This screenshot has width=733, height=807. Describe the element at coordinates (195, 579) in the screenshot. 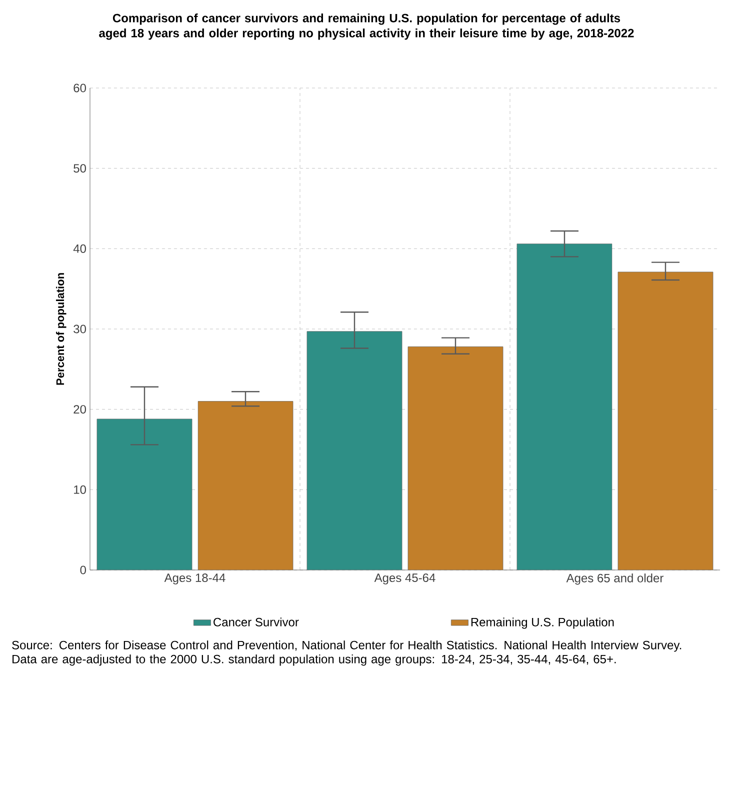

I see `x-tick-label: Ages 18-44` at that location.